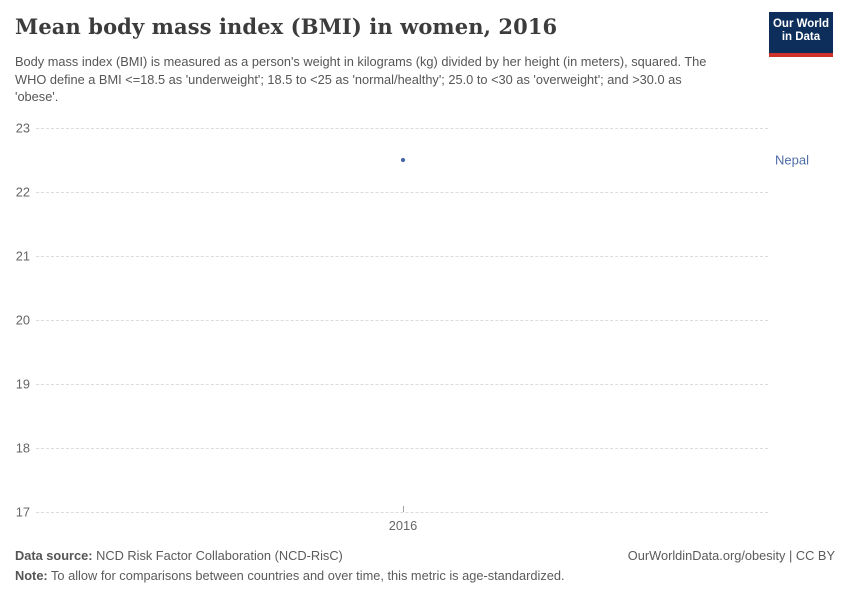 This screenshot has width=850, height=600. What do you see at coordinates (403, 525) in the screenshot?
I see `x-axis-tick-label: 2016` at bounding box center [403, 525].